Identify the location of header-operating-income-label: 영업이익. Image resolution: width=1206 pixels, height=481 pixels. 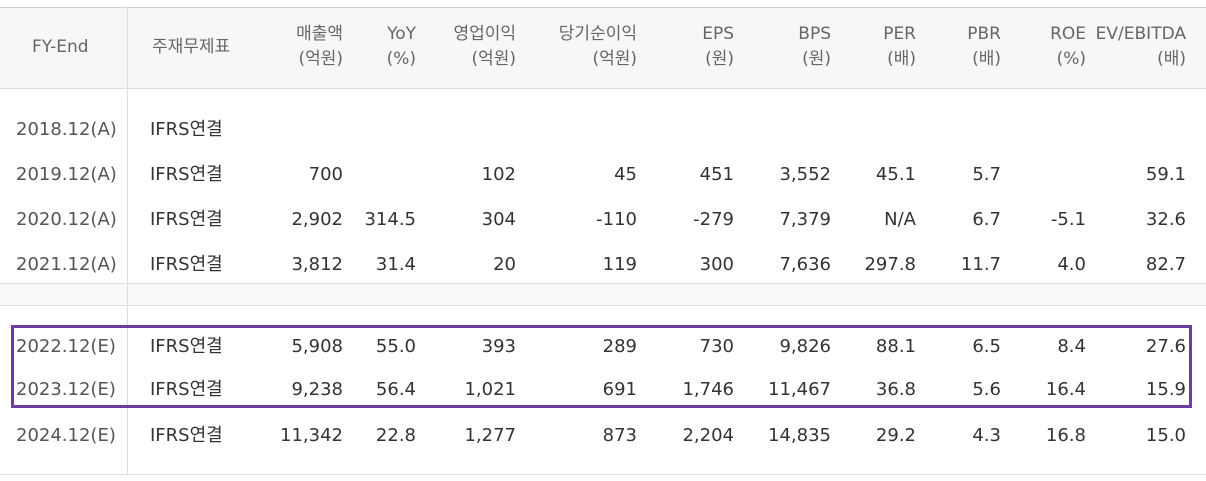
(484, 34).